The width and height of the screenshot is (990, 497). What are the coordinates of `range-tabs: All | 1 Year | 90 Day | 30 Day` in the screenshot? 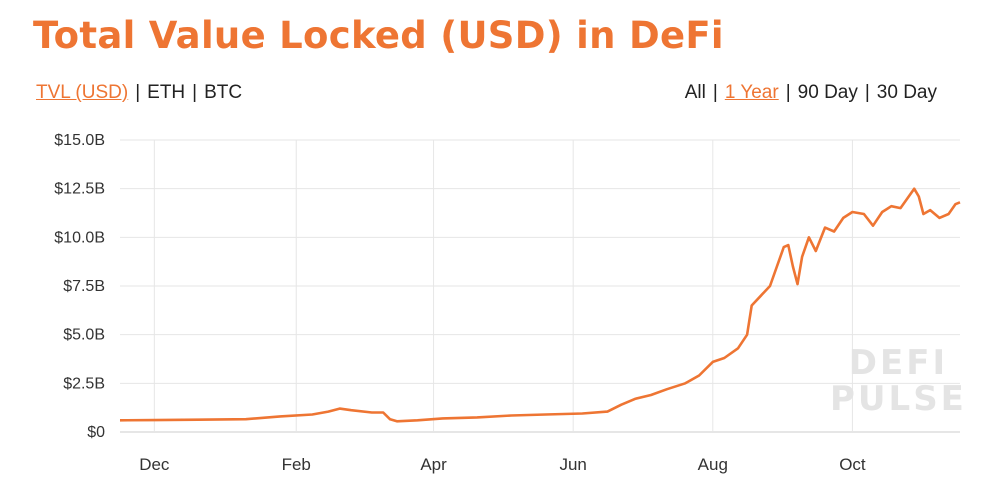 It's located at (811, 93).